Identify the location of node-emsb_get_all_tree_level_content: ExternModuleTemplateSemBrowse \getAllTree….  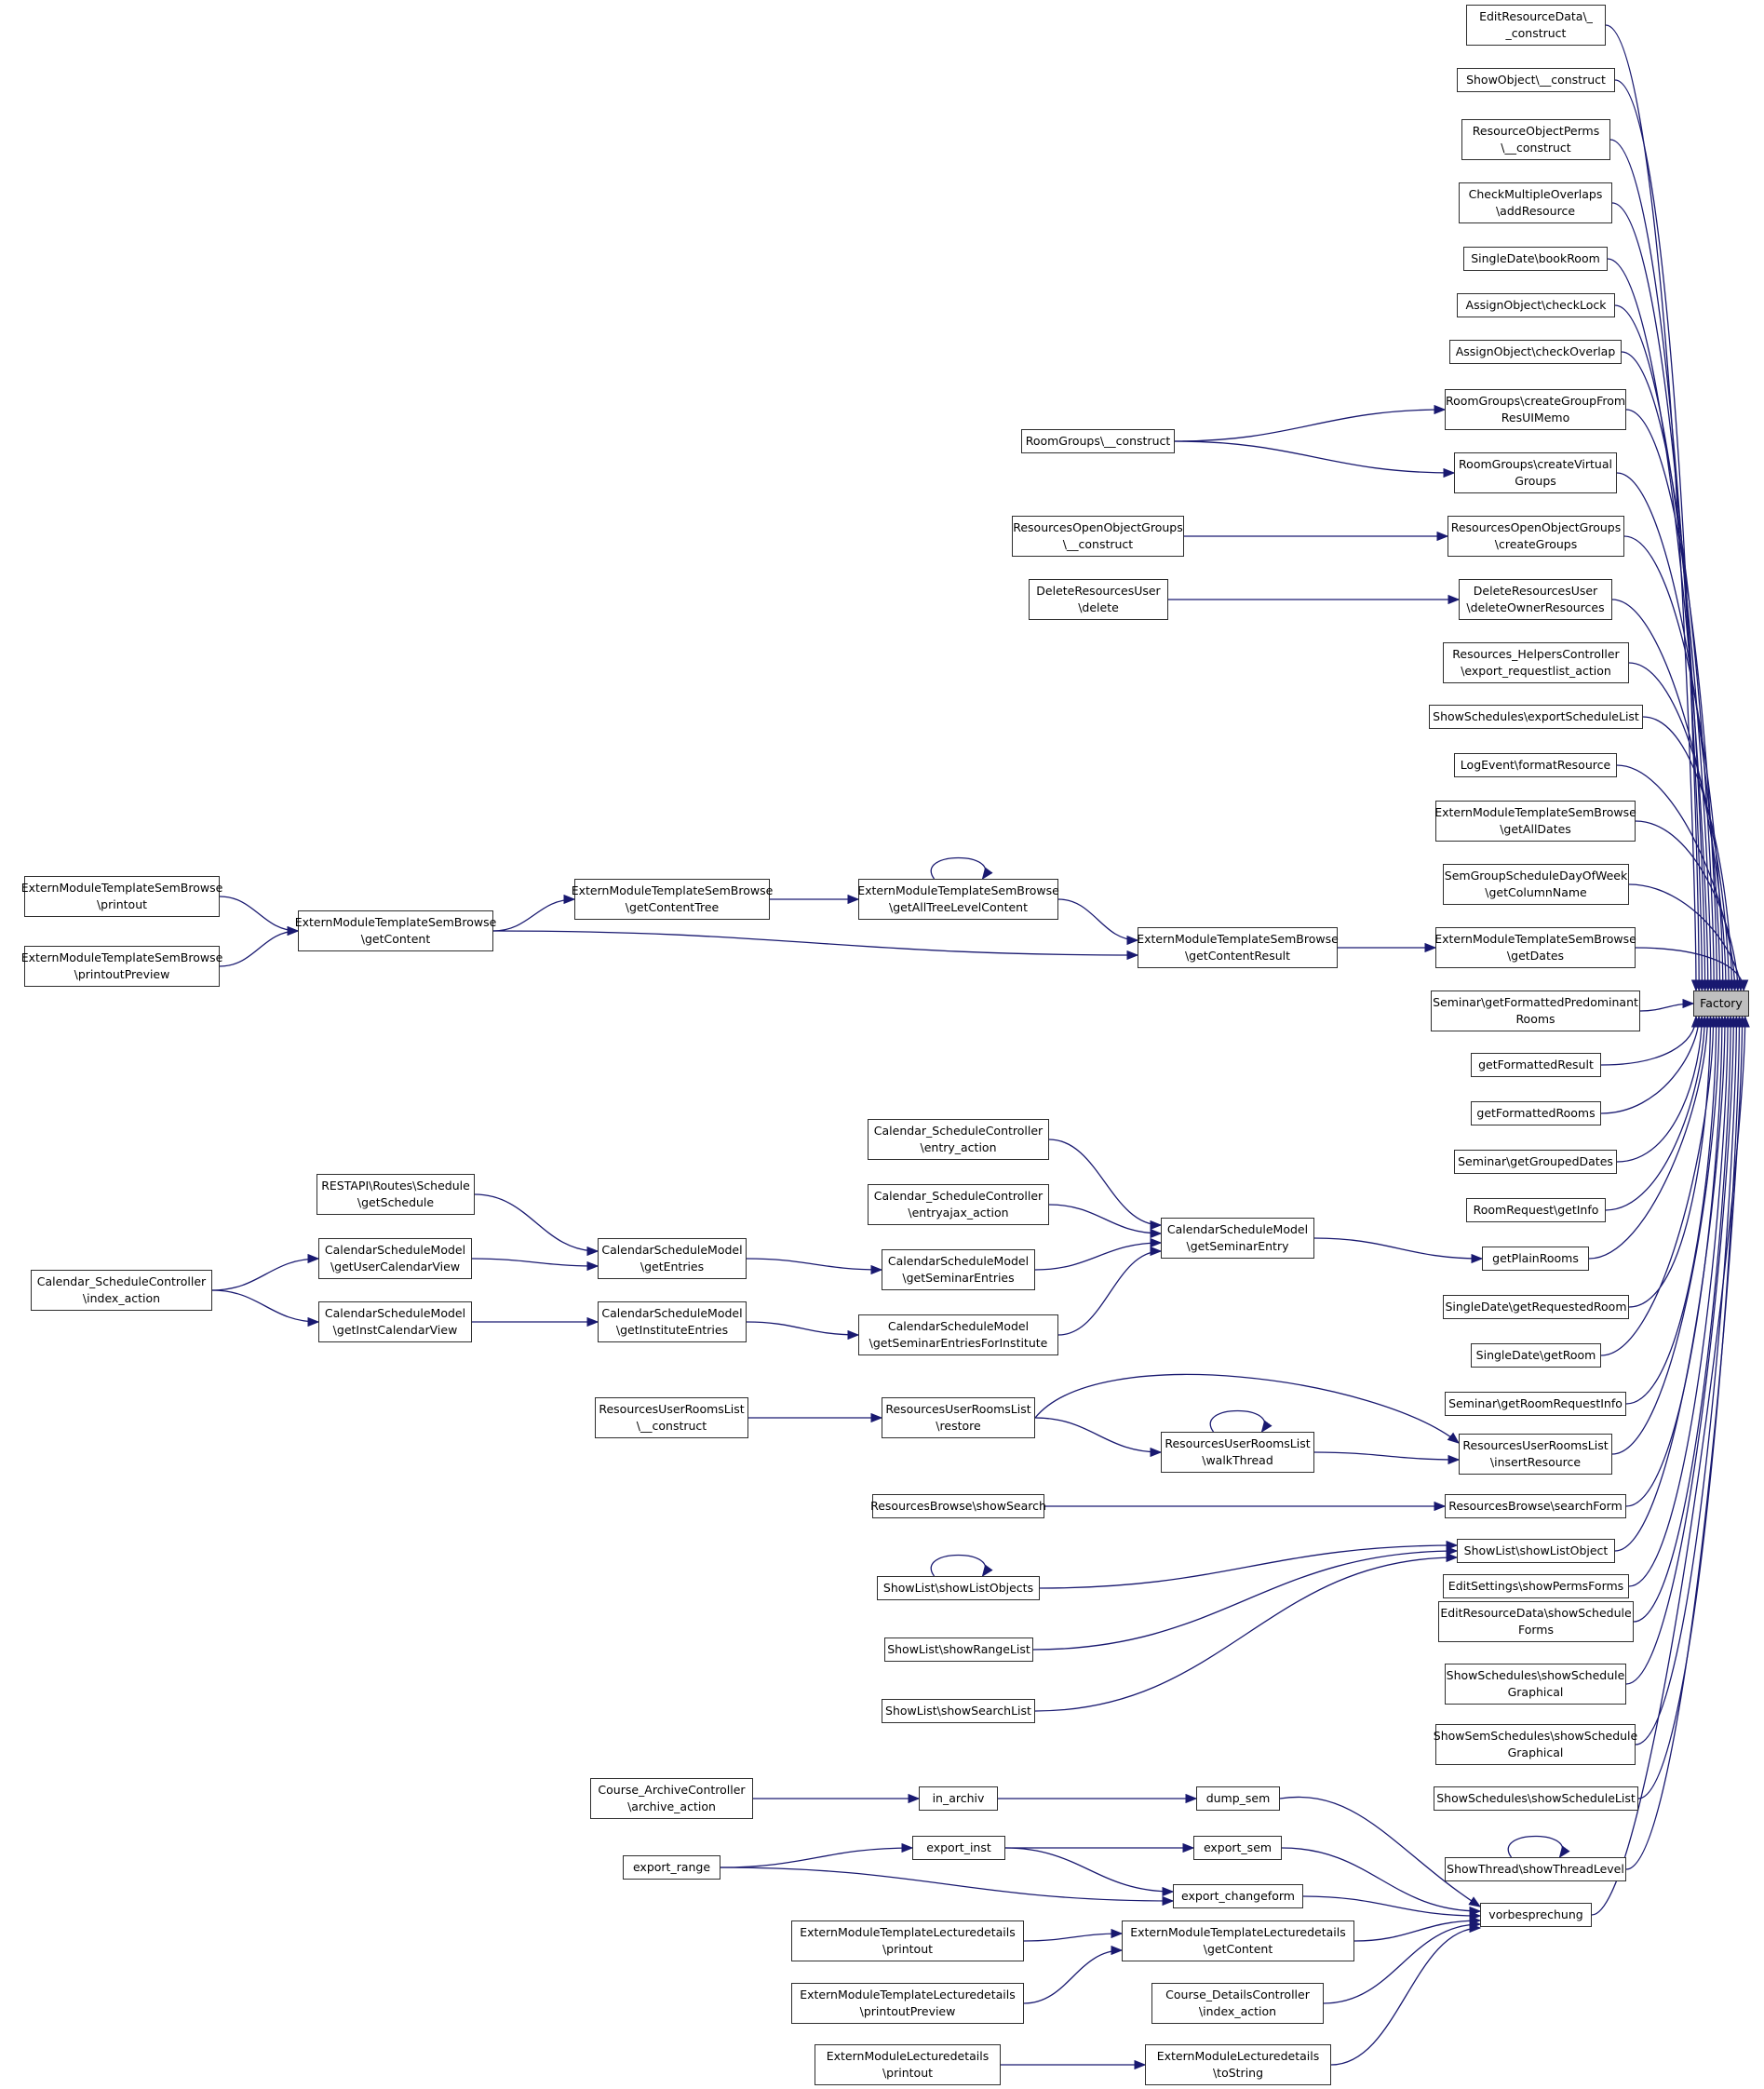
(958, 899).